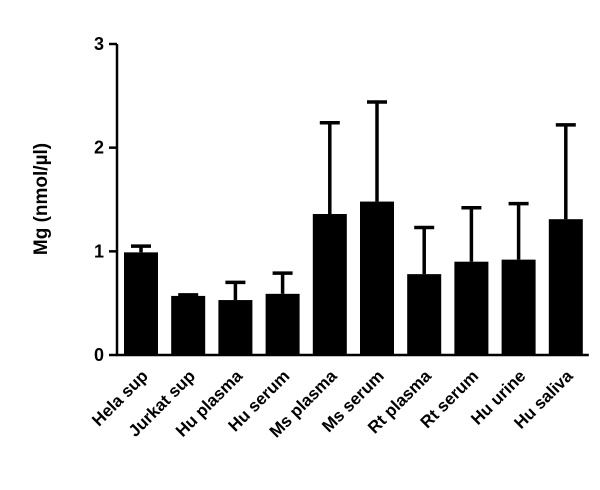  What do you see at coordinates (99, 148) in the screenshot?
I see `y-tick-label: 2` at bounding box center [99, 148].